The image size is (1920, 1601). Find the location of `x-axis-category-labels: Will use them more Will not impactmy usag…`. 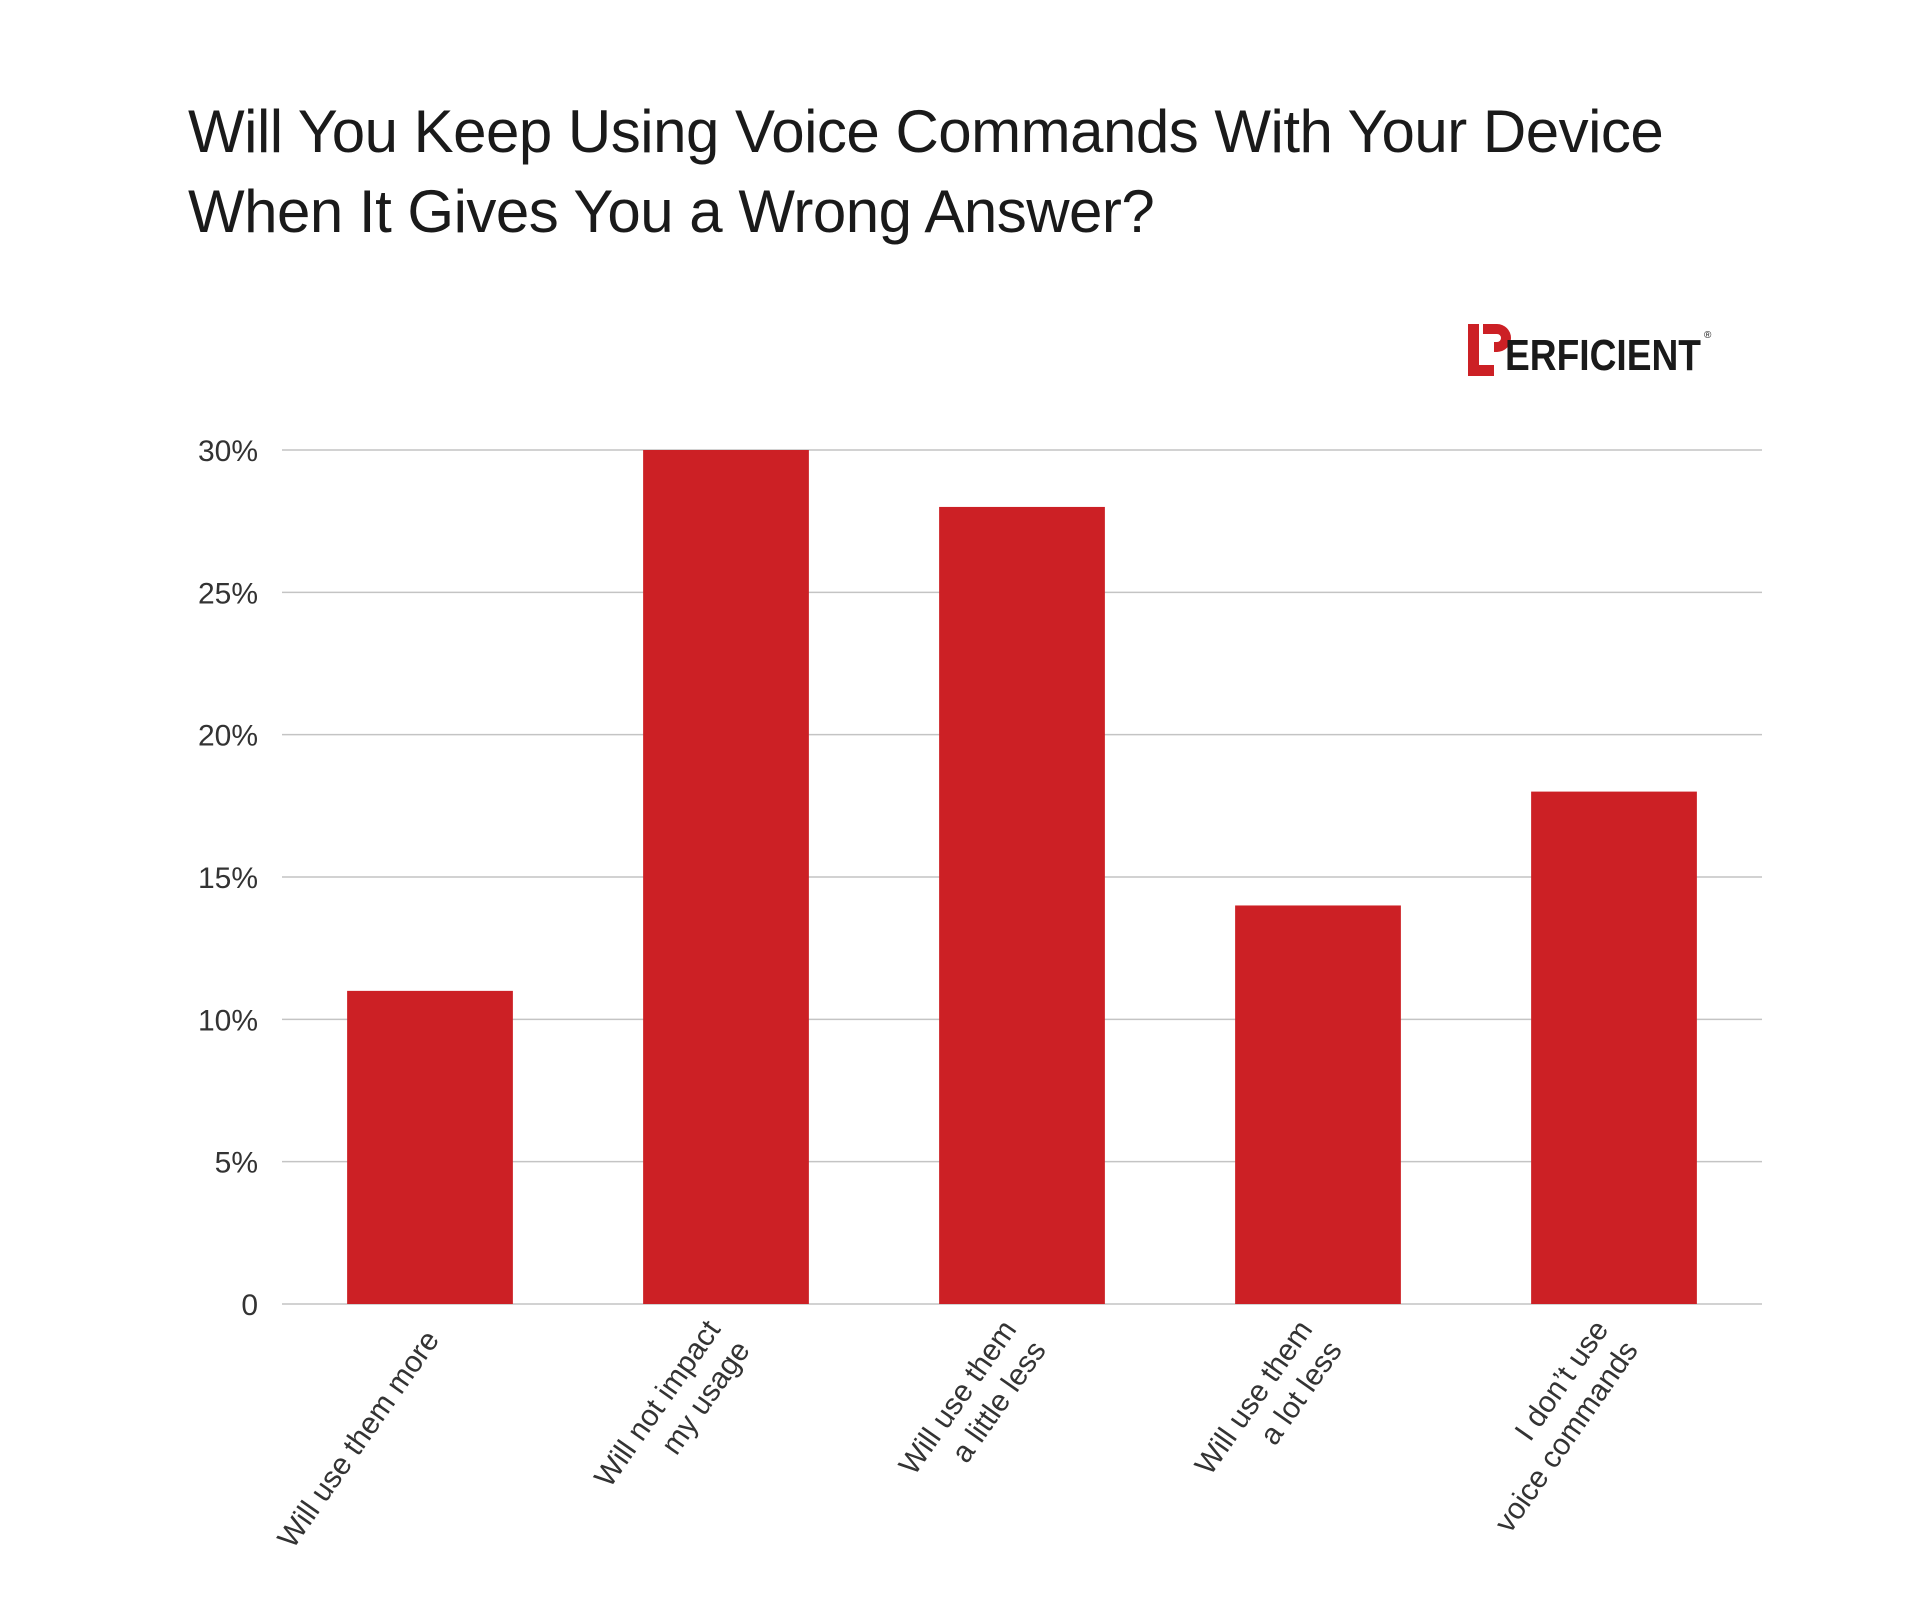

x-axis-category-labels: Will use them more Will not impactmy usag… is located at coordinates (958, 1434).